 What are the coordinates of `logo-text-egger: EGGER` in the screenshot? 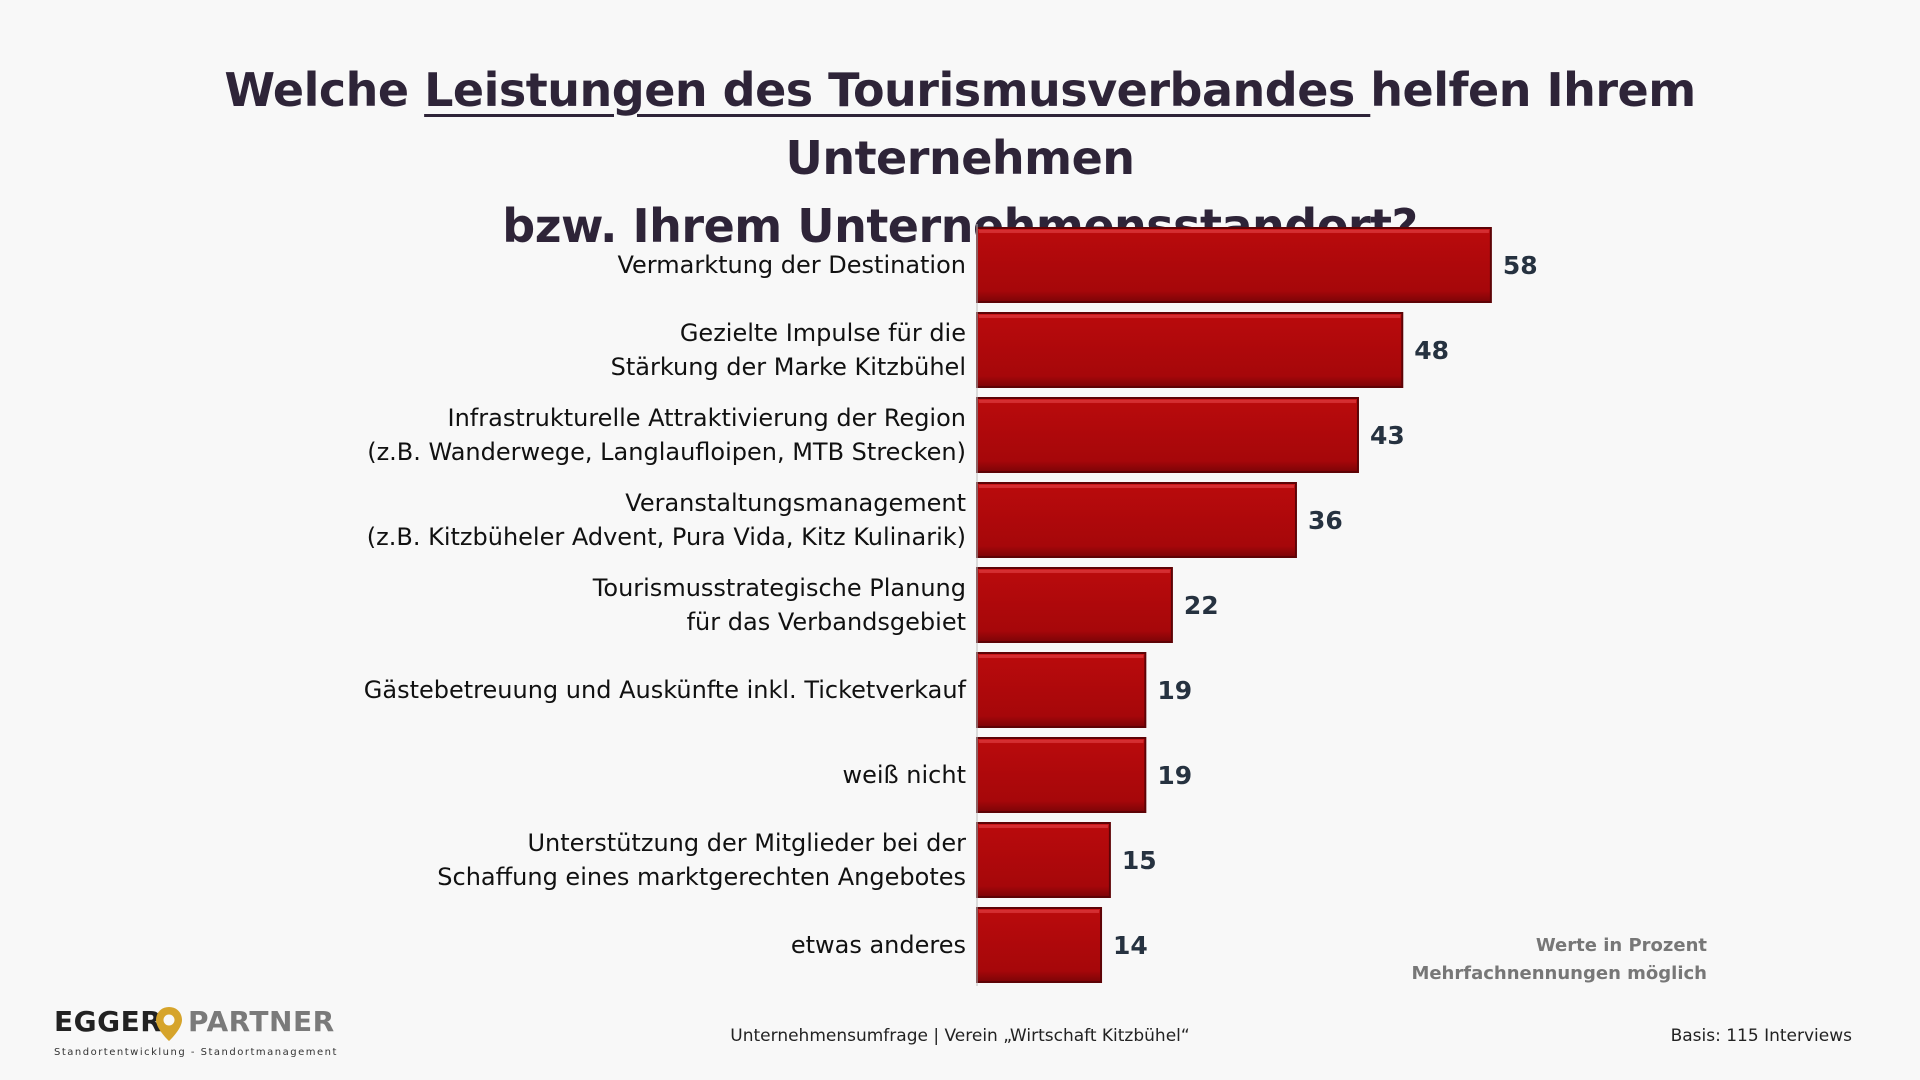 It's located at (108, 1021).